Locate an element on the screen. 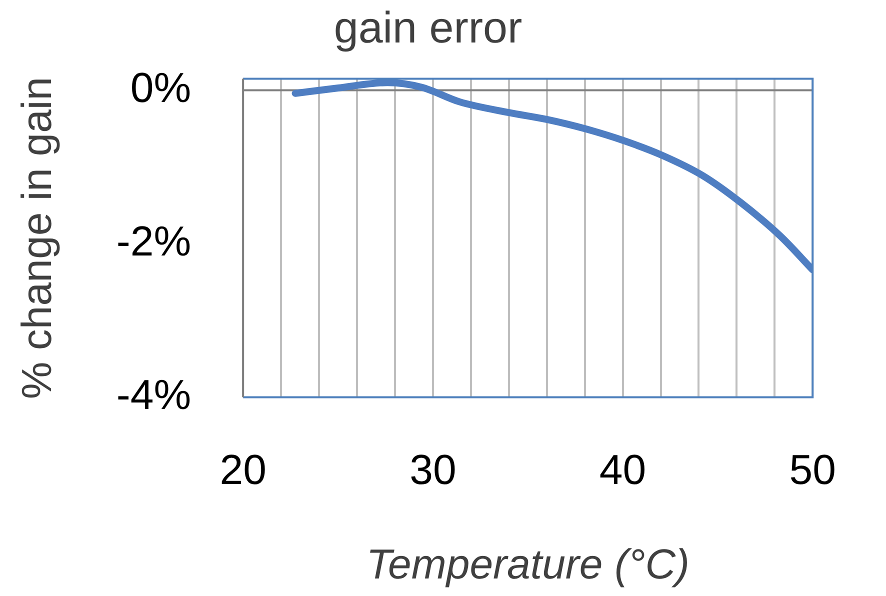 This screenshot has height=596, width=886. y-axis-title: % change in gain is located at coordinates (36, 238).